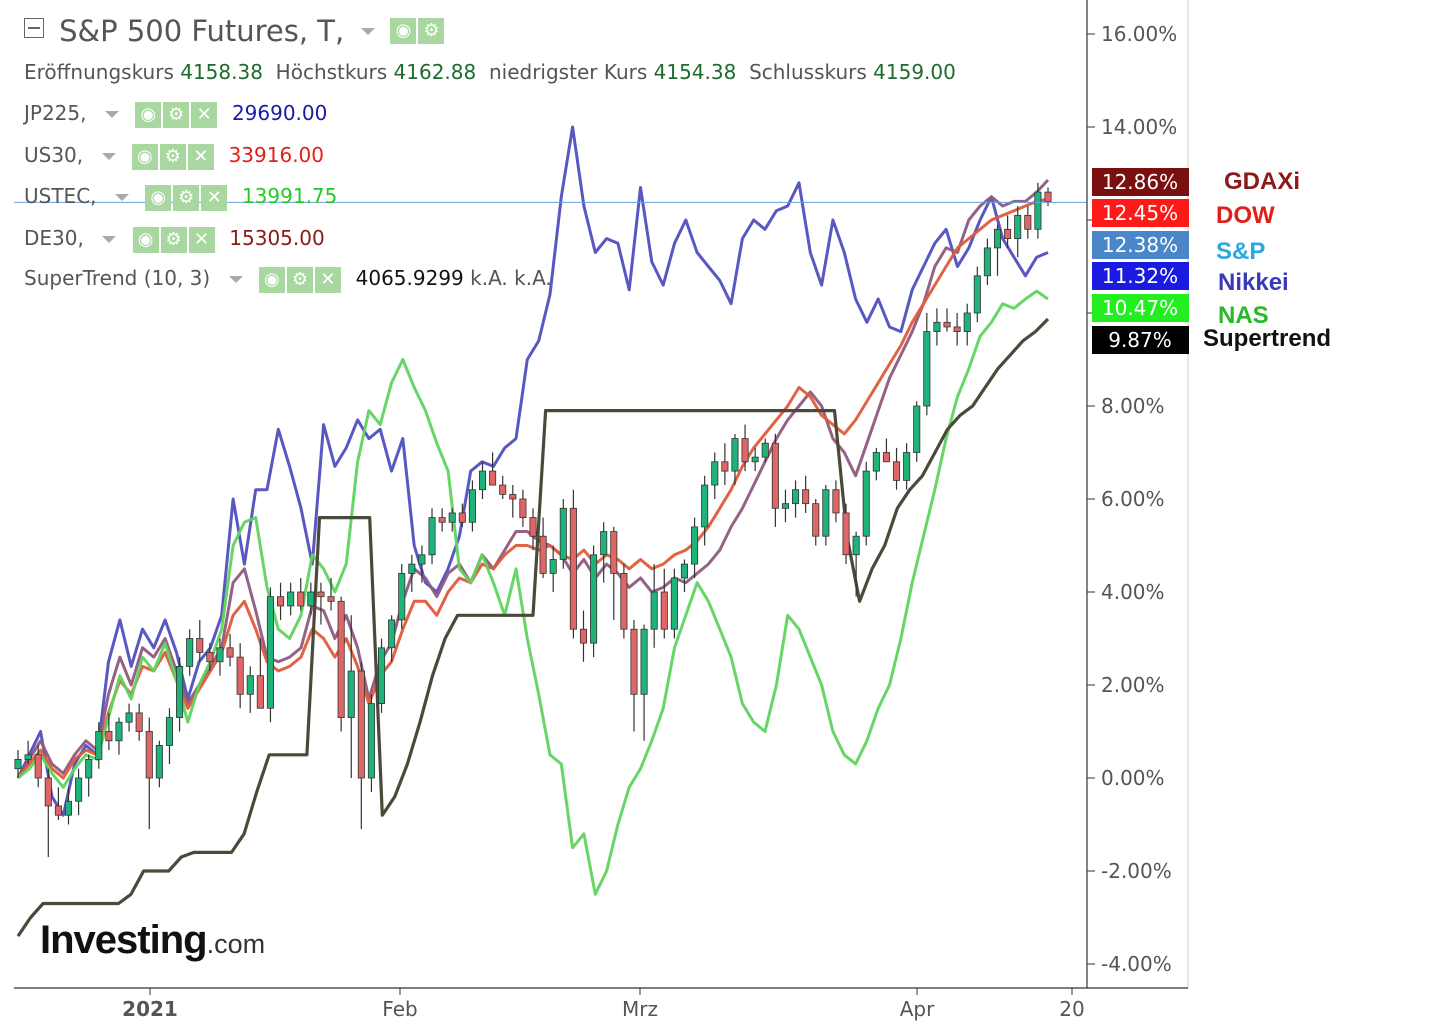 This screenshot has height=1028, width=1447. What do you see at coordinates (1140, 261) in the screenshot?
I see `last-value-labels: 12.86% 12.45% 12.38% 11.32% 10.47% 9.87%` at bounding box center [1140, 261].